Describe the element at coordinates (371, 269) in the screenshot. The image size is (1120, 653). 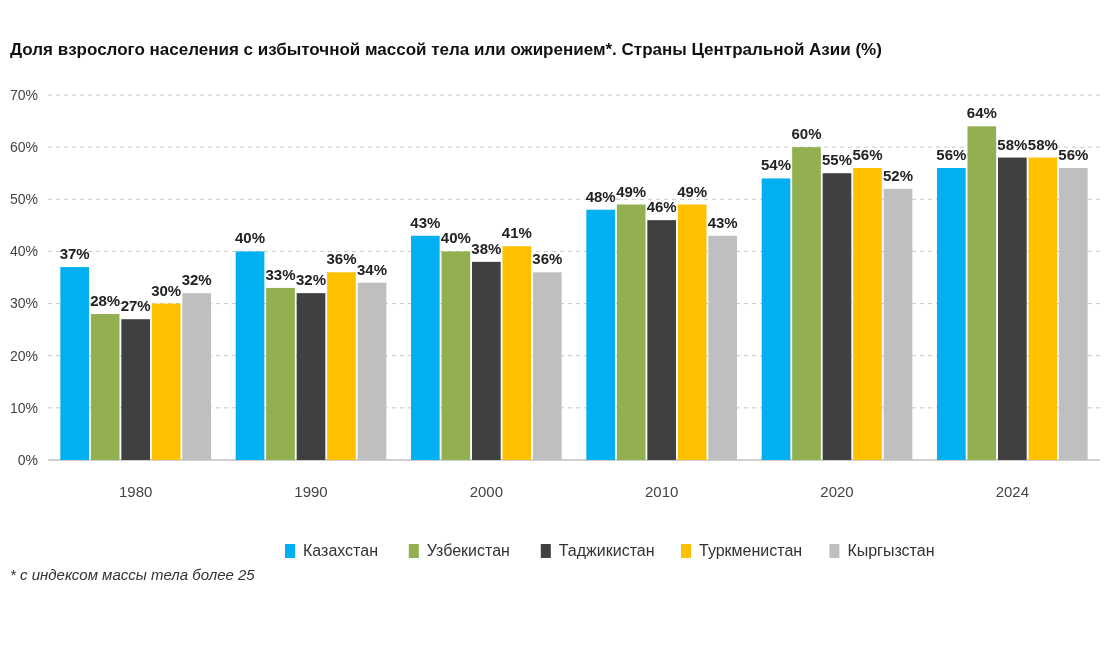
I see `data-label: 34%` at that location.